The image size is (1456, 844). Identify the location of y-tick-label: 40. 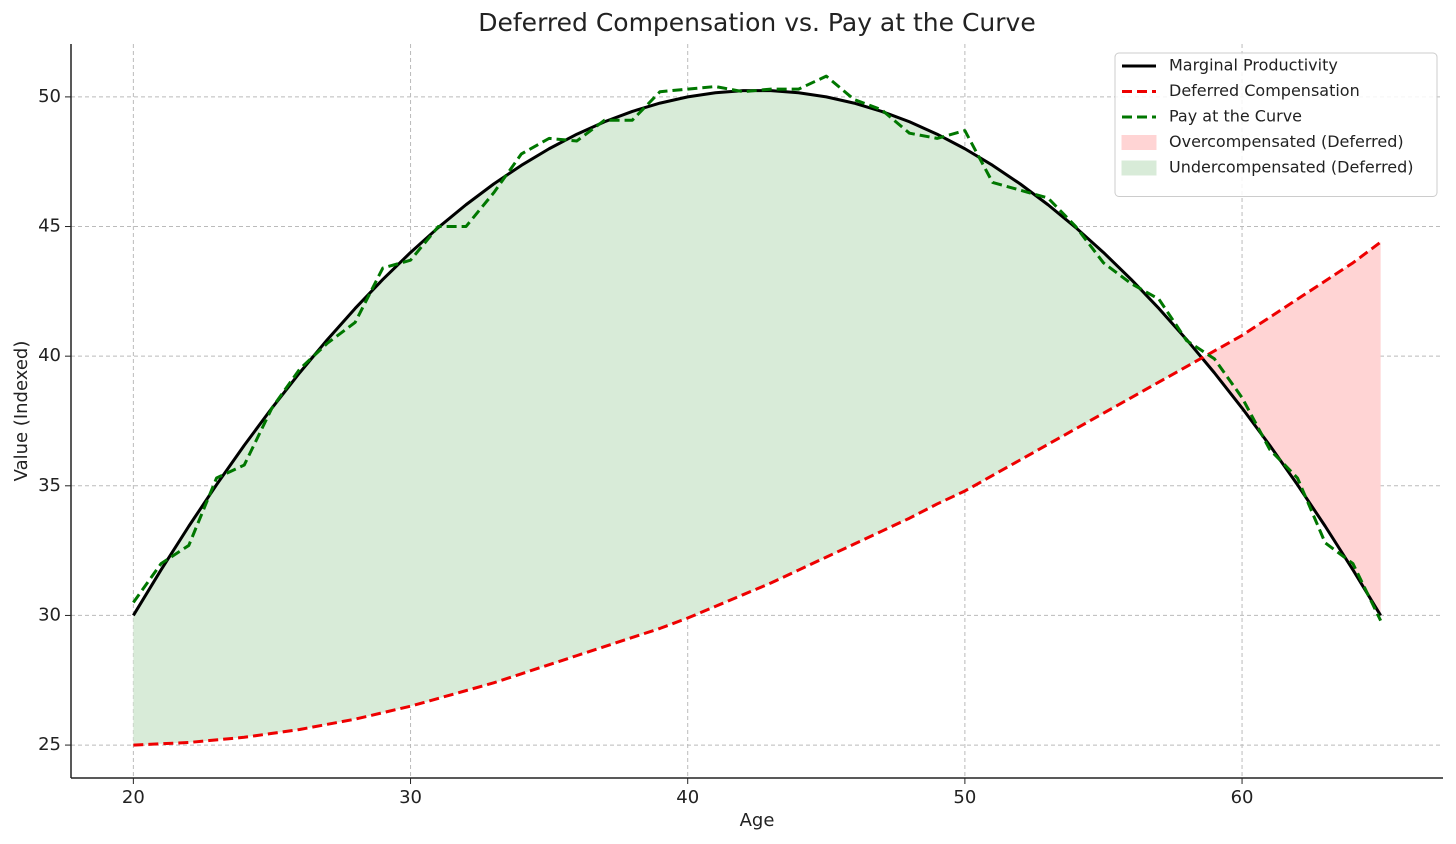
(49, 355).